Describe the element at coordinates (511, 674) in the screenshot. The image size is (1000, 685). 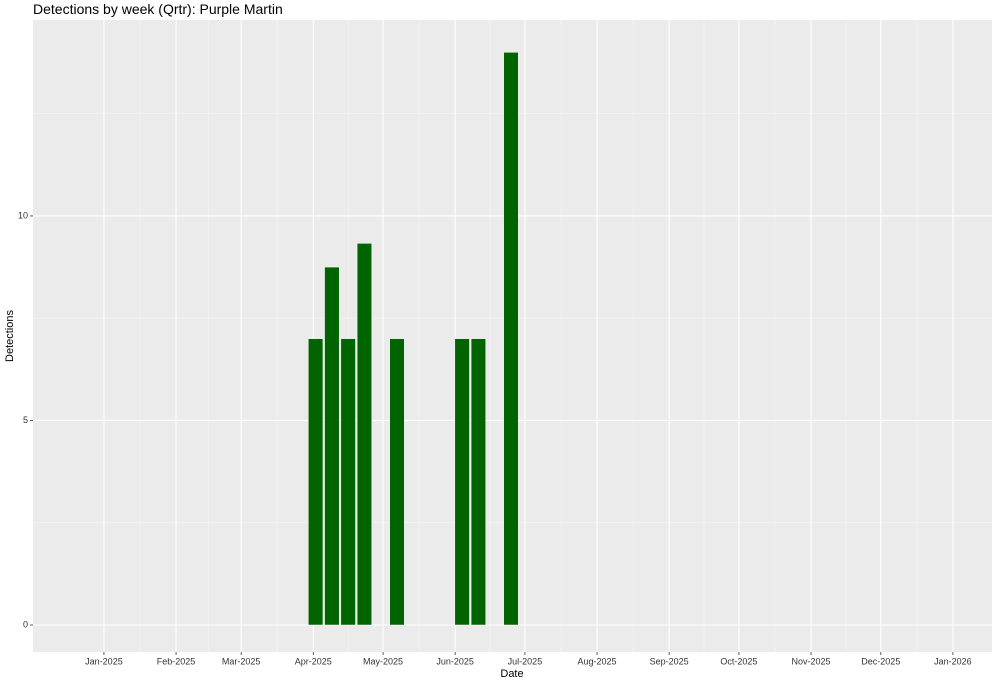
I see `x-axis-title: Date` at that location.